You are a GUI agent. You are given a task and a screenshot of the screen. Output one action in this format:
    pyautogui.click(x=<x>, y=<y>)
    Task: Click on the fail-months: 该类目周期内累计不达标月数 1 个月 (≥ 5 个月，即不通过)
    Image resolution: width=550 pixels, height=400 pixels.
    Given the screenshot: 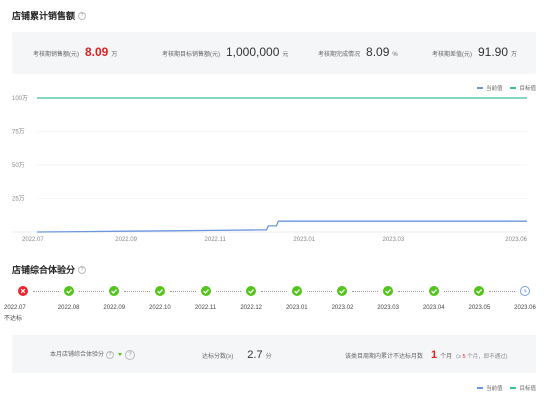 What is the action you would take?
    pyautogui.click(x=426, y=355)
    